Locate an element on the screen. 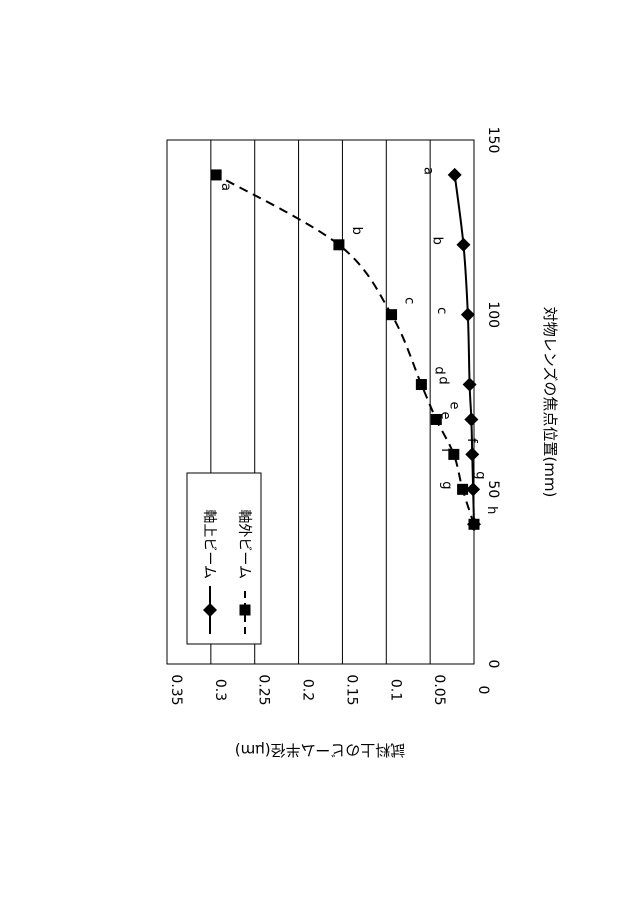 Image resolution: width=640 pixels, height=916 pixels. x-axis-label: 対物レンズの焦点位置(mm) is located at coordinates (550, 402).